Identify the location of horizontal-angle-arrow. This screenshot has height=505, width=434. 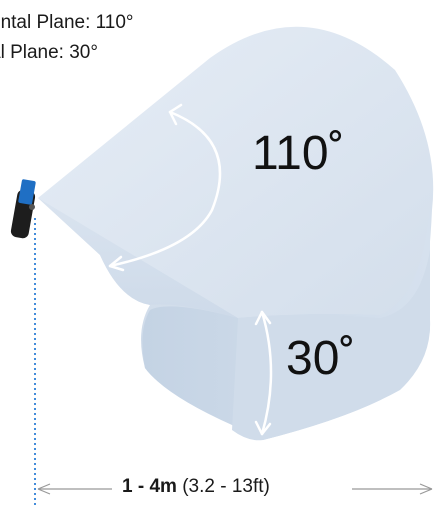
(165, 187).